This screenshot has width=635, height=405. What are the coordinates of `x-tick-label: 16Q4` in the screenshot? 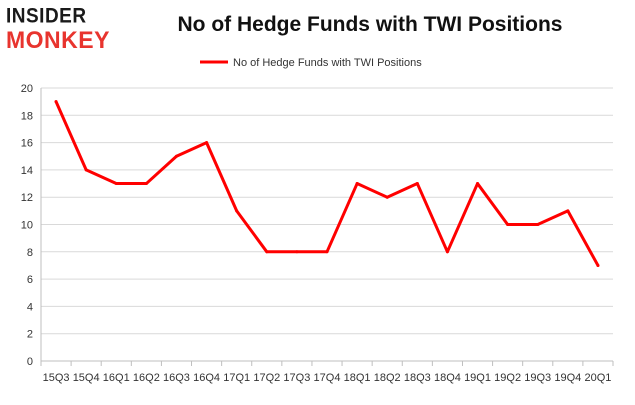 It's located at (206, 378).